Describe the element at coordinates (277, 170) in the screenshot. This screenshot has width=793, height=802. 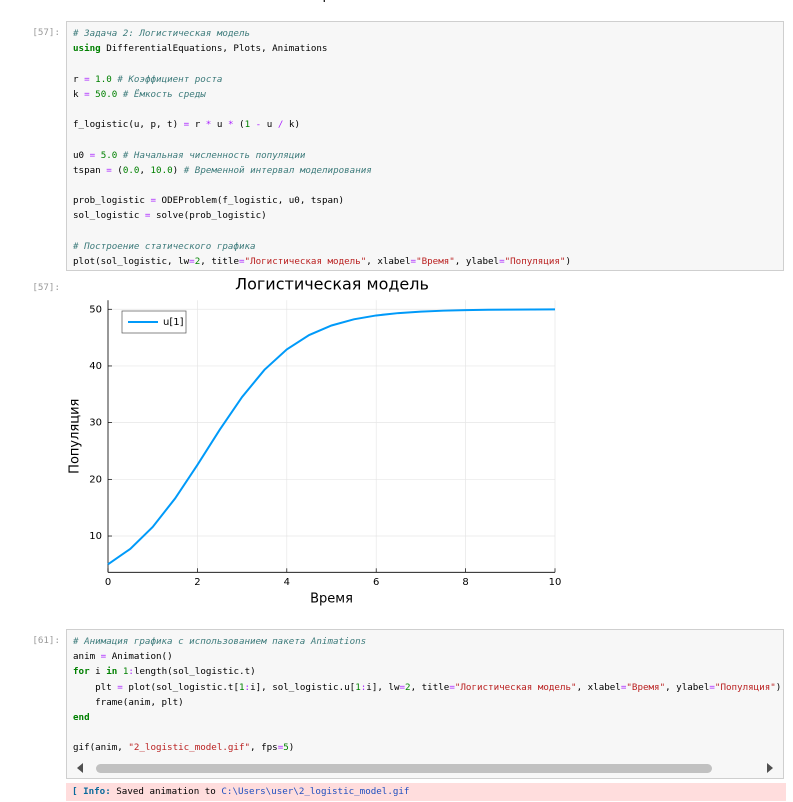
I see `code-token: # Временной интервал моделирования` at that location.